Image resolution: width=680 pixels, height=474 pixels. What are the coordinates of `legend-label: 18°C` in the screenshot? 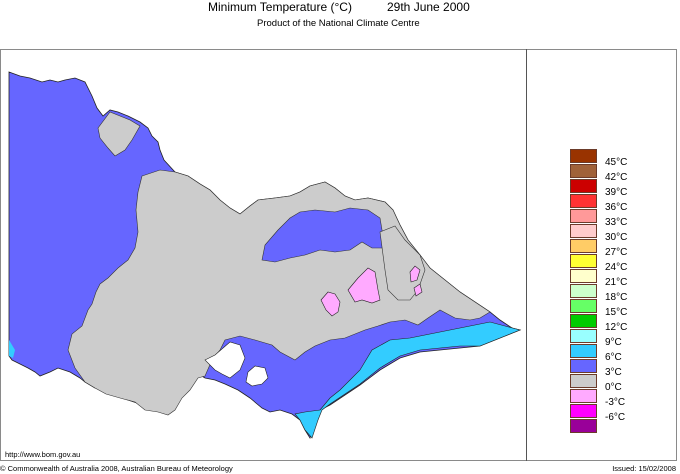 It's located at (616, 297).